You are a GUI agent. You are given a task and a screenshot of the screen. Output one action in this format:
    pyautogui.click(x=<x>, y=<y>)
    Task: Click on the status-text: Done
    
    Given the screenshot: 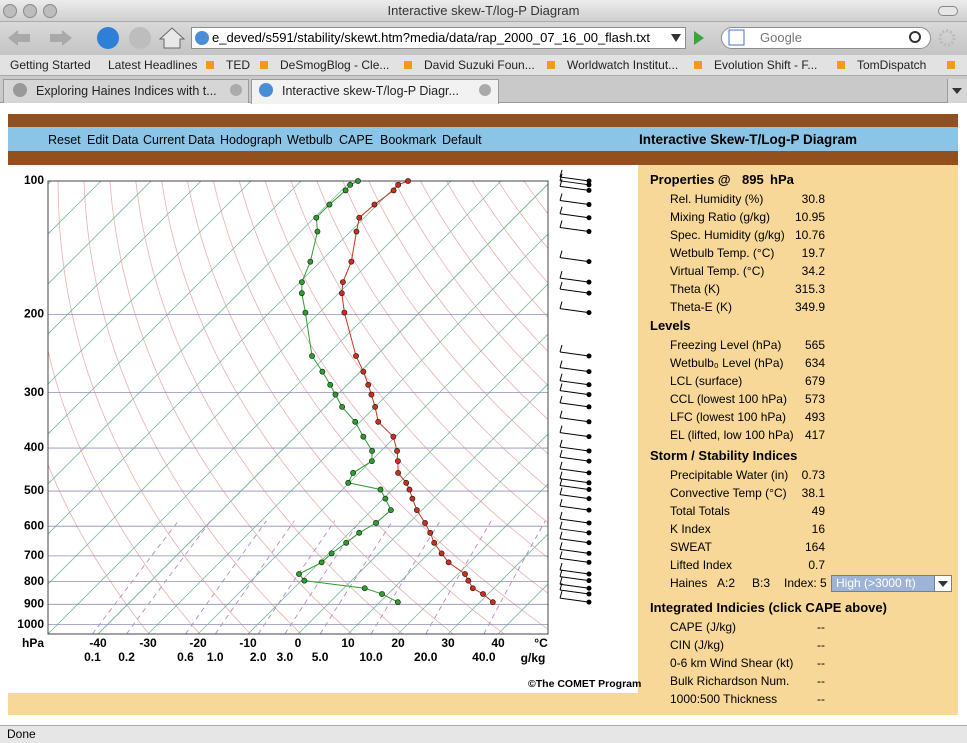 What is the action you would take?
    pyautogui.click(x=21, y=734)
    